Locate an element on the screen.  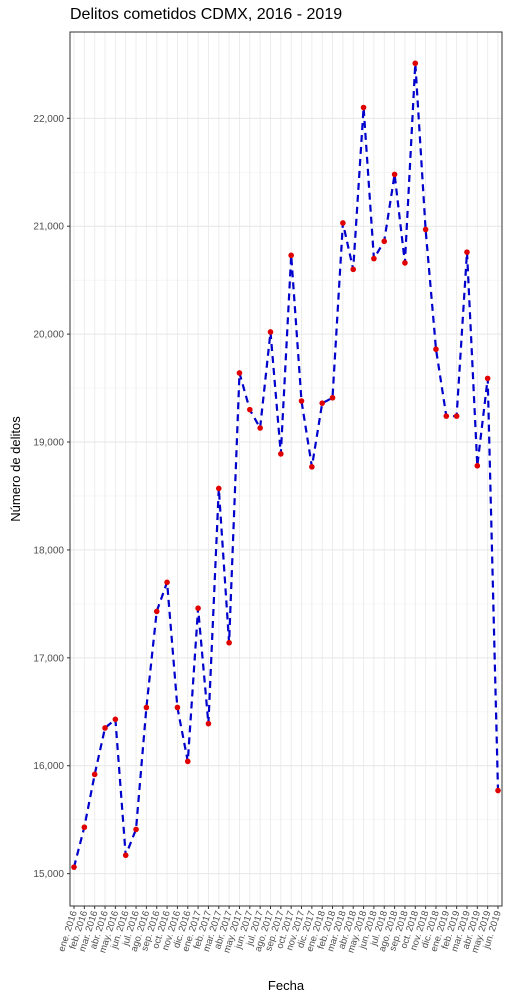
y-tick-label: 19,000 is located at coordinates (48, 443).